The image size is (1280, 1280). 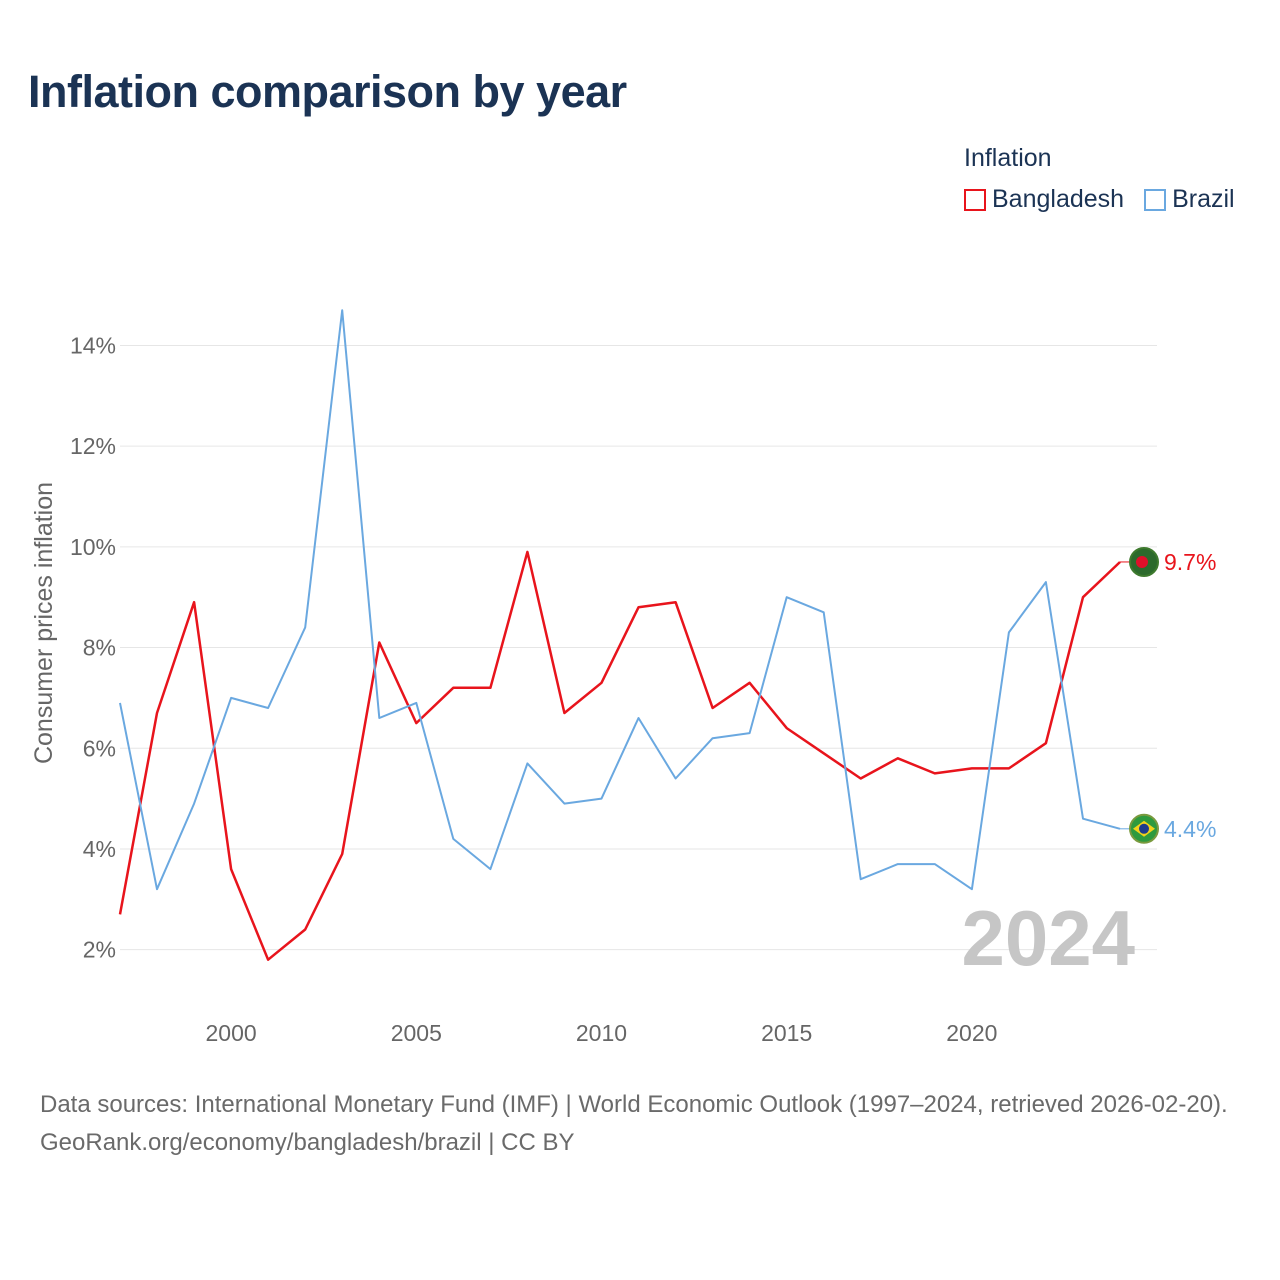 What do you see at coordinates (1190, 829) in the screenshot?
I see `end-label-brazil: 4.4%` at bounding box center [1190, 829].